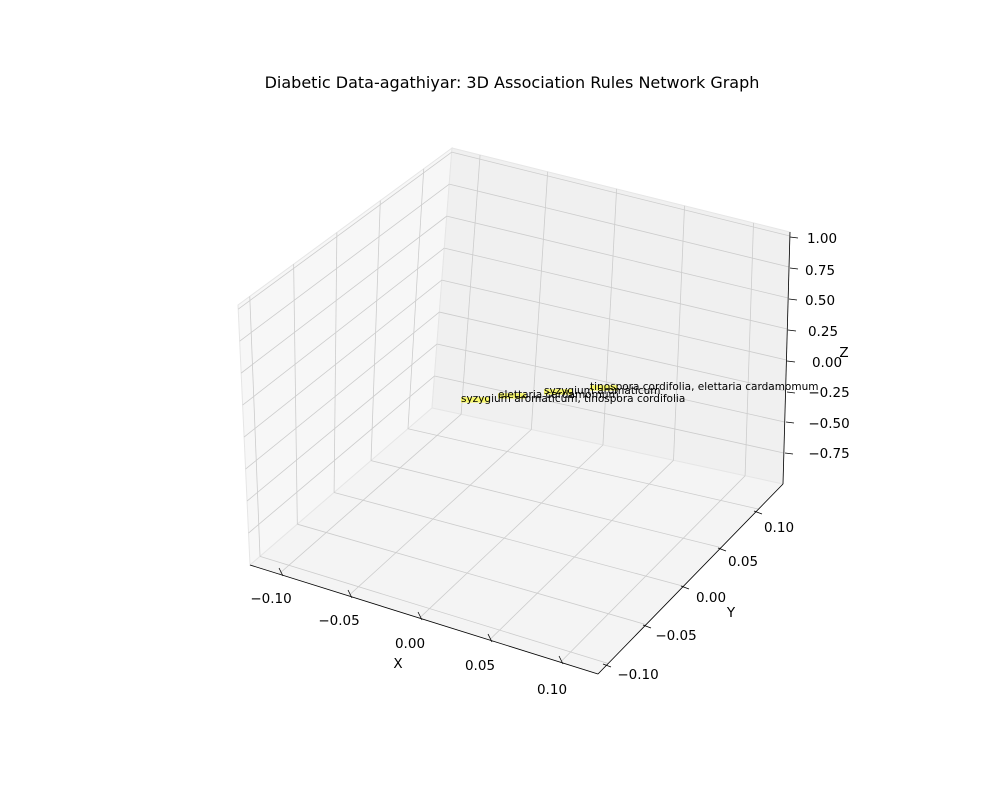 The height and width of the screenshot is (800, 1000). What do you see at coordinates (823, 332) in the screenshot?
I see `z-tick-label: 0.25` at bounding box center [823, 332].